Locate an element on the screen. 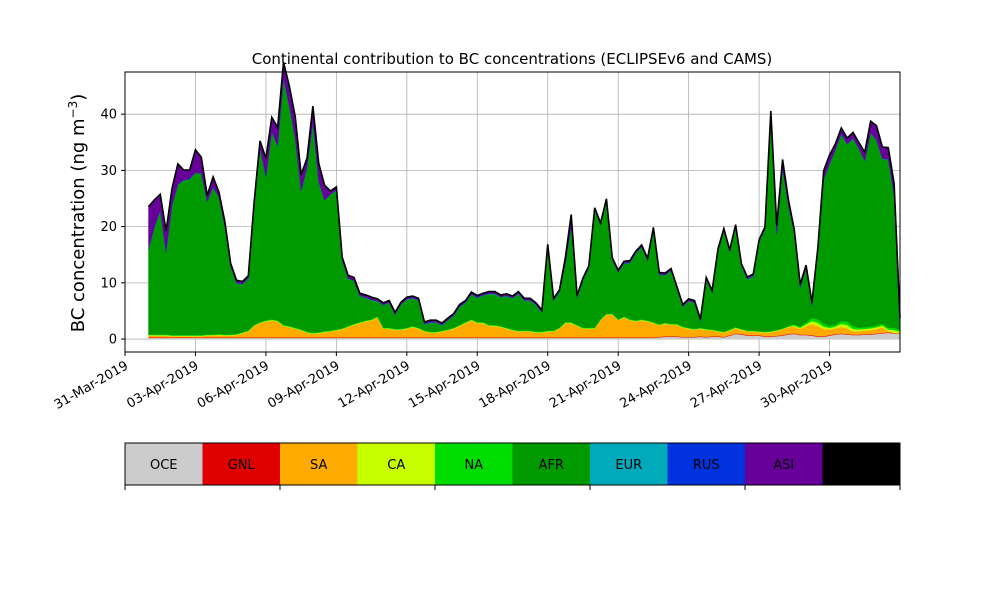 The width and height of the screenshot is (1000, 600). legend-label-sa: SA is located at coordinates (318, 465).